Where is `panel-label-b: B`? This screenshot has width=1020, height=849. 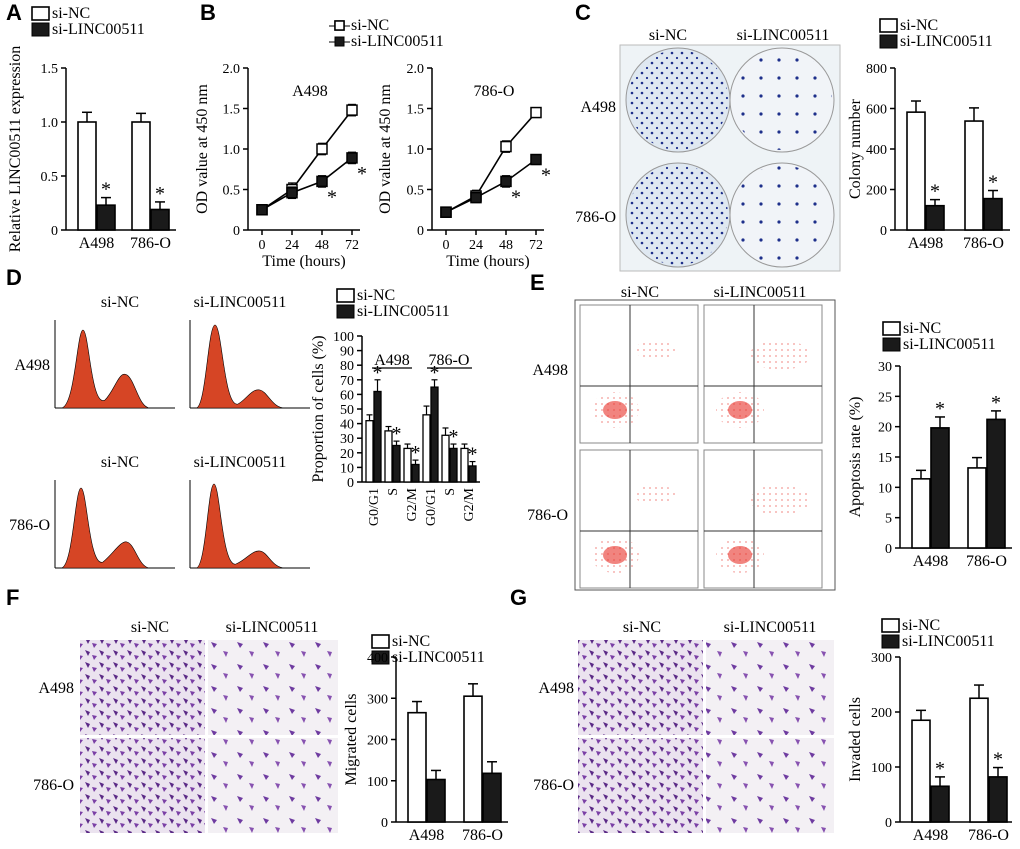 panel-label-b: B is located at coordinates (208, 12).